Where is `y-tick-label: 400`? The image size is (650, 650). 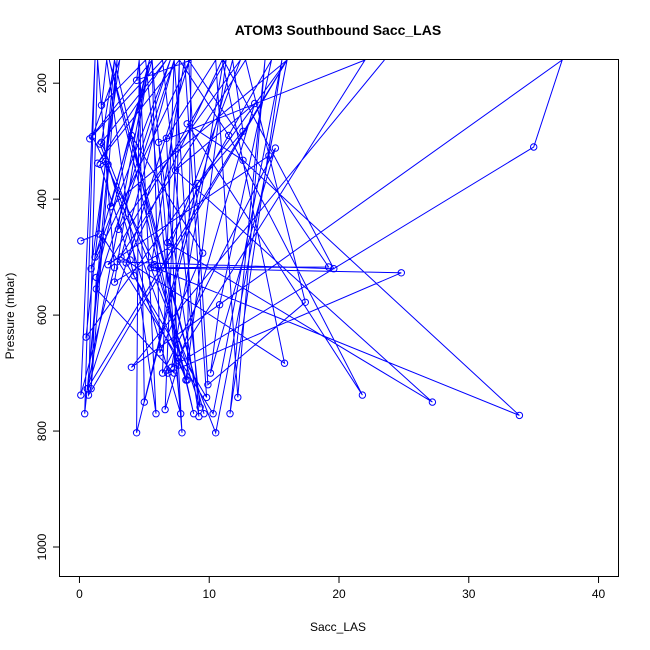 y-tick-label: 400 is located at coordinates (42, 199).